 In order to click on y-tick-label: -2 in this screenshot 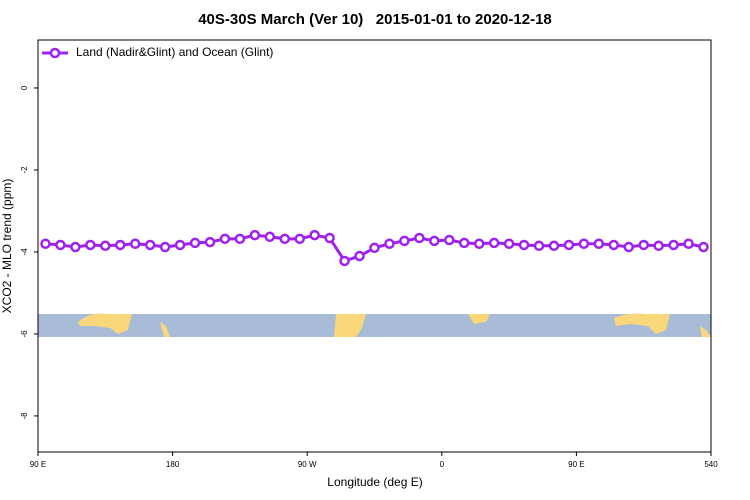, I will do `click(24, 170)`.